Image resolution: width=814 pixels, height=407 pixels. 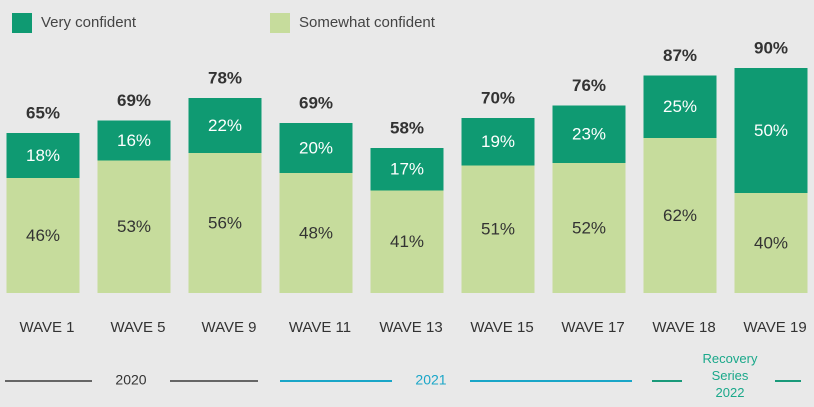 I want to click on data-label: 40%, so click(x=771, y=242).